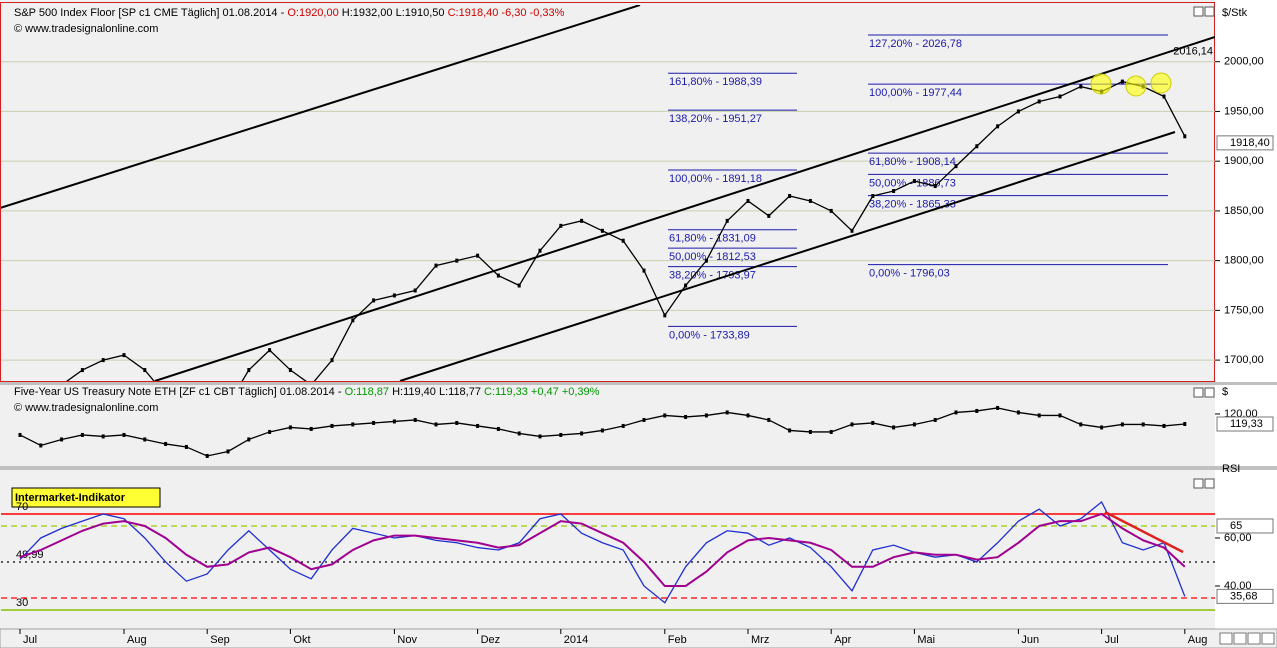 This screenshot has width=1277, height=648. Describe the element at coordinates (86, 408) in the screenshot. I see `source: © www.tradesignalonline.com` at that location.